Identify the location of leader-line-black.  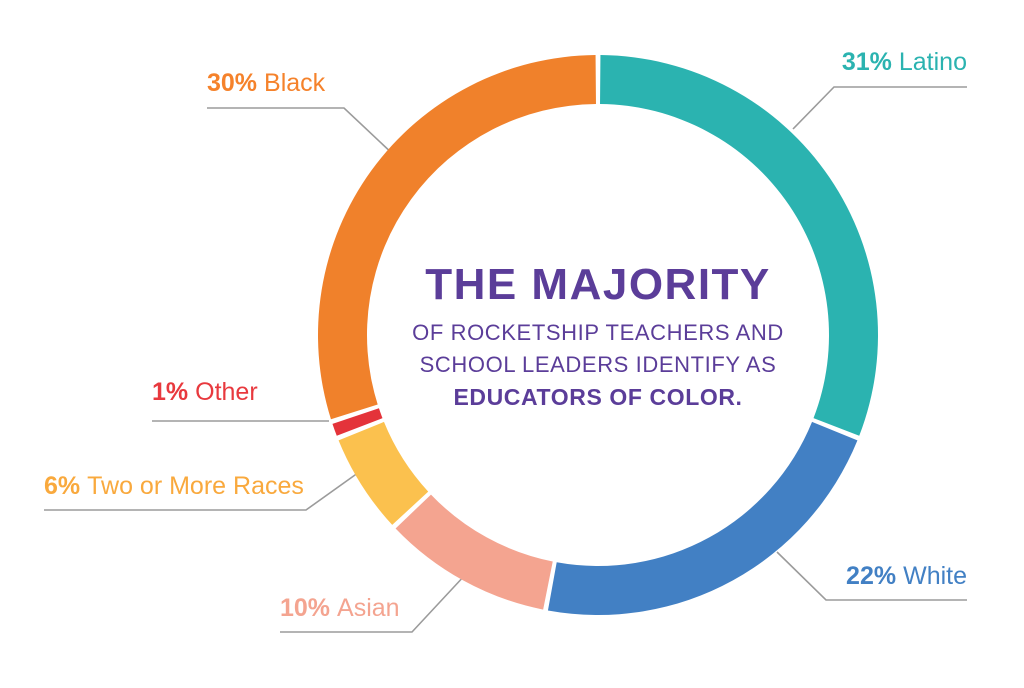
(302, 132).